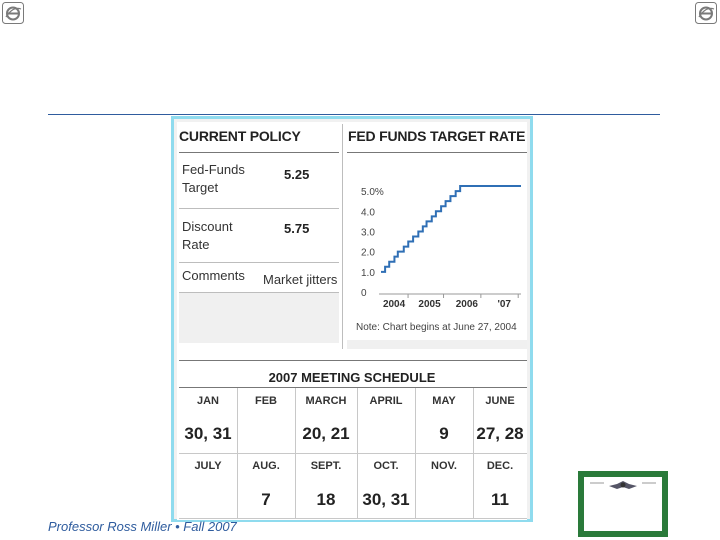 The height and width of the screenshot is (540, 720). Describe the element at coordinates (266, 401) in the screenshot. I see `month-label: FEB` at that location.